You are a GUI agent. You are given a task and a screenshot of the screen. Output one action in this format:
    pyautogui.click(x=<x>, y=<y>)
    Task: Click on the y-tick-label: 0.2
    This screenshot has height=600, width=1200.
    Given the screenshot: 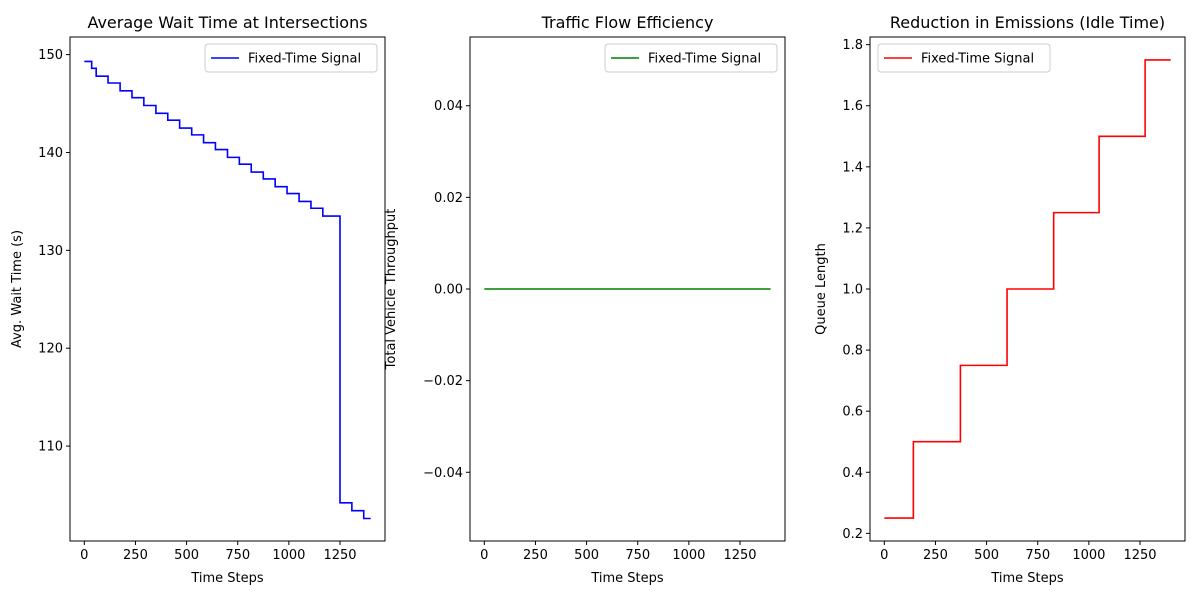 What is the action you would take?
    pyautogui.click(x=852, y=534)
    